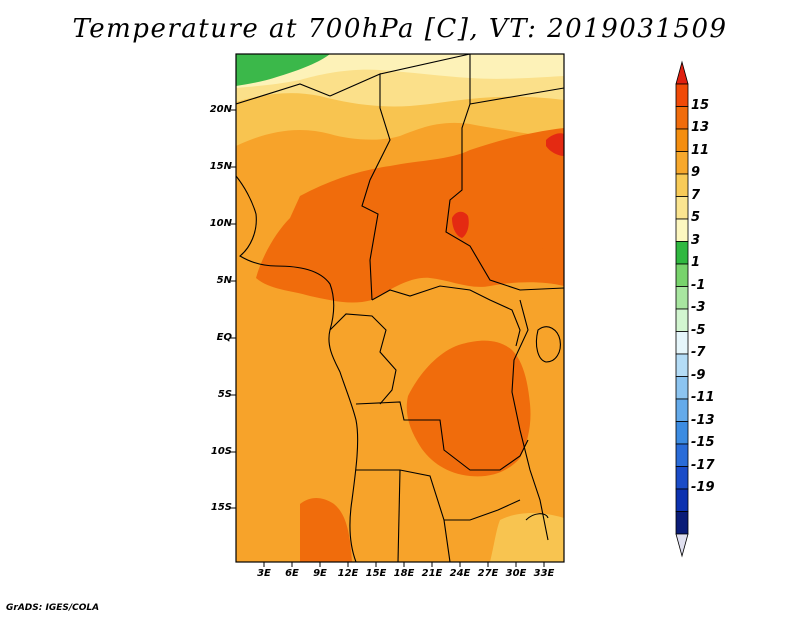  Describe the element at coordinates (696, 240) in the screenshot. I see `colorbar-label: 3` at that location.